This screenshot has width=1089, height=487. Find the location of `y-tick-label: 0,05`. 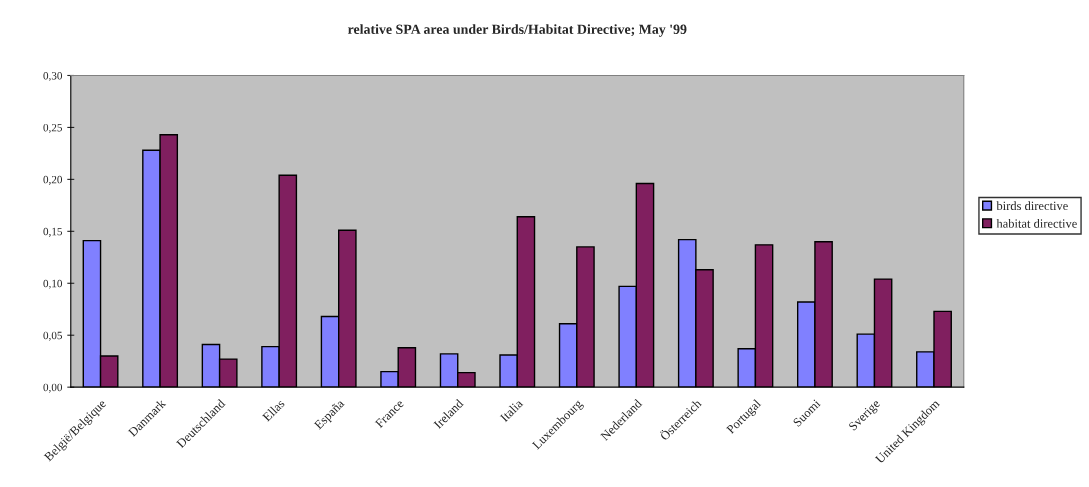

y-tick-label: 0,05 is located at coordinates (53, 336).